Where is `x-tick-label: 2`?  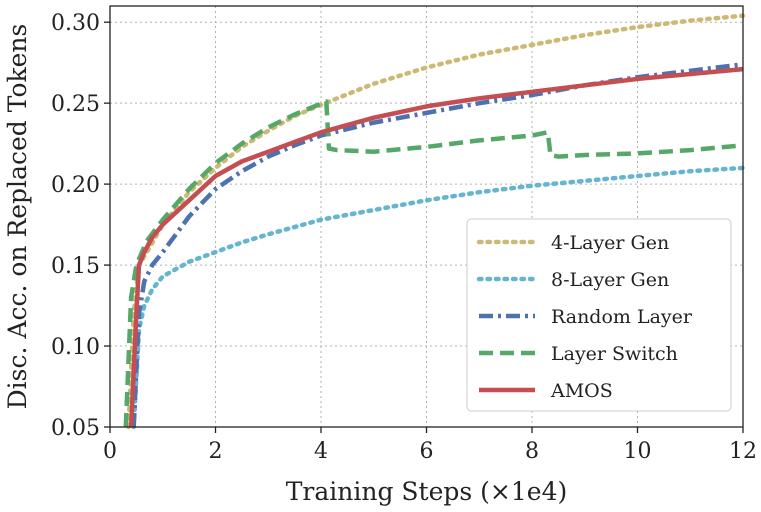 x-tick-label: 2 is located at coordinates (216, 451).